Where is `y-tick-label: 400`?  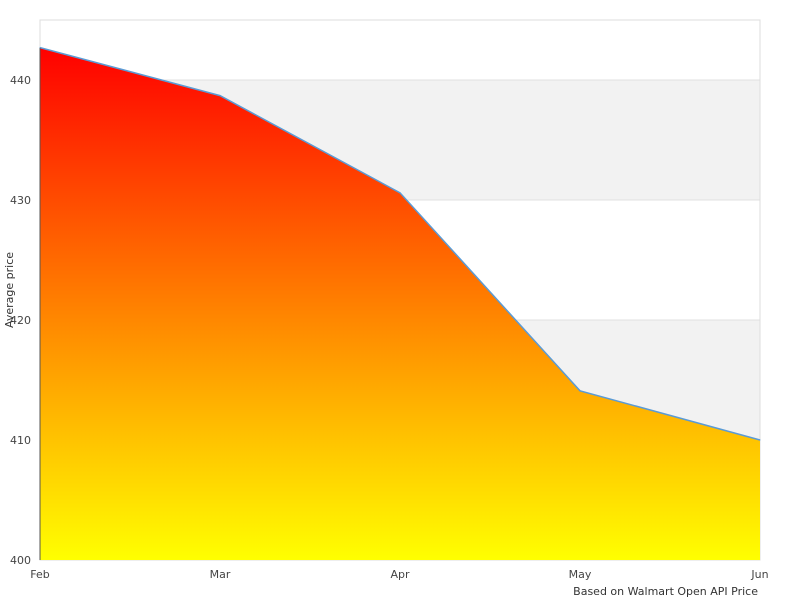 y-tick-label: 400 is located at coordinates (20, 560).